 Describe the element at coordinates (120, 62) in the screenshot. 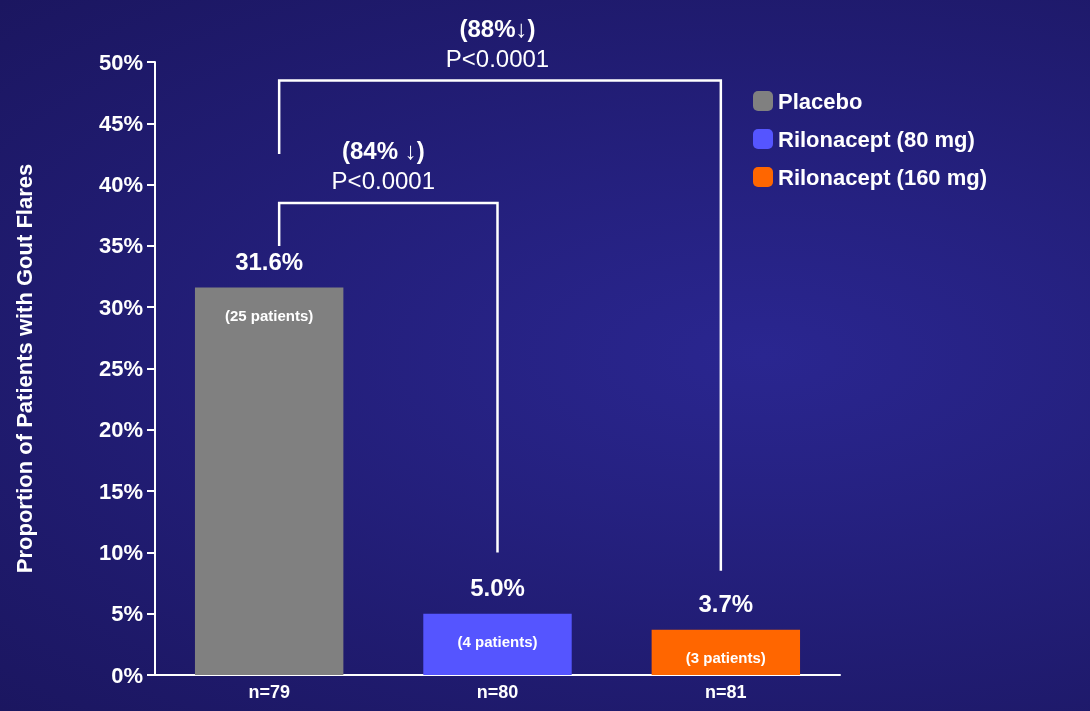

I see `y-tick-label: 50%` at that location.